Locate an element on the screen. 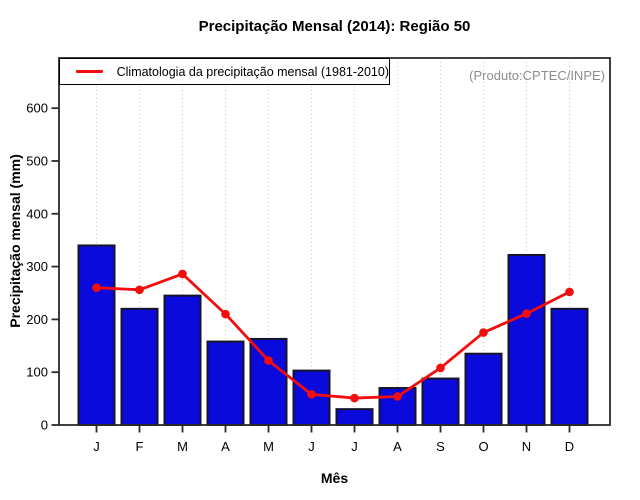  bar-9-S is located at coordinates (440, 402).